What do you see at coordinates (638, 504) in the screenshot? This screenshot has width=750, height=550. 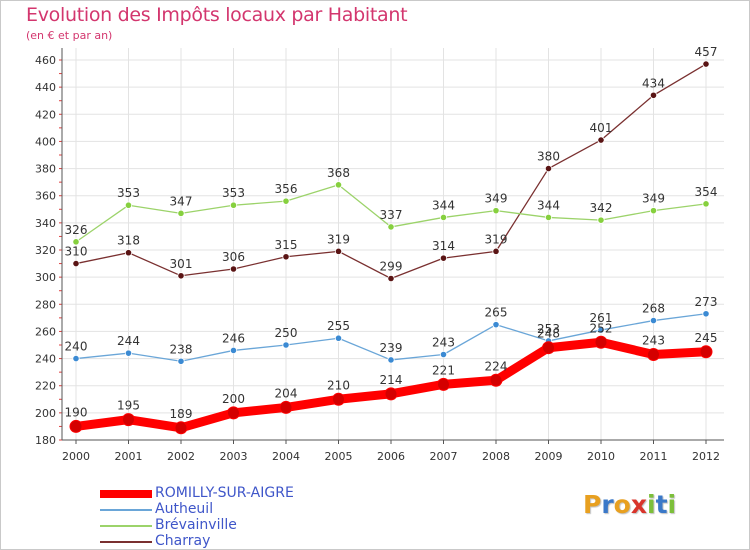 I see `logo-letter: x` at bounding box center [638, 504].